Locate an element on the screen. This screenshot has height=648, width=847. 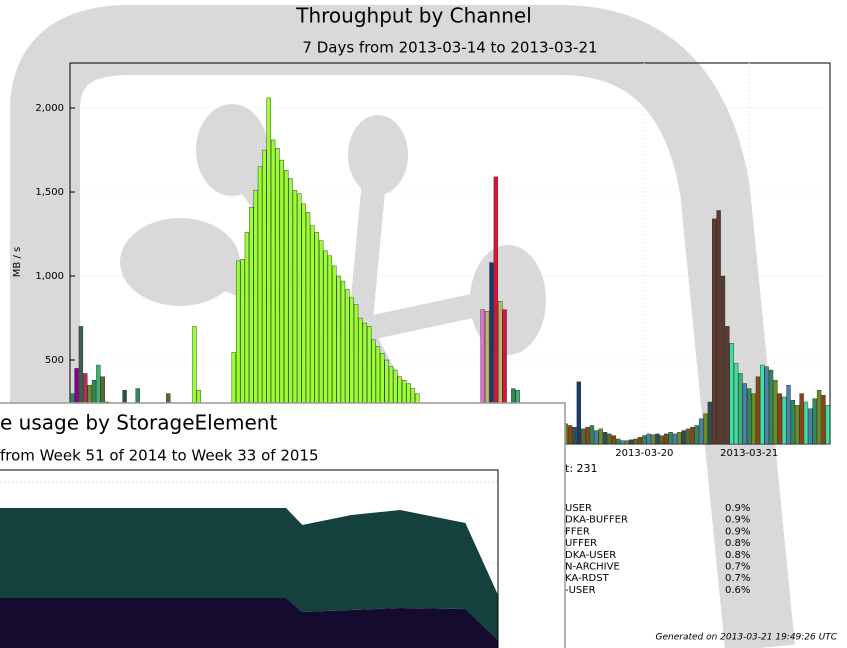
x-tick-label: 2013-03-20 is located at coordinates (644, 453).